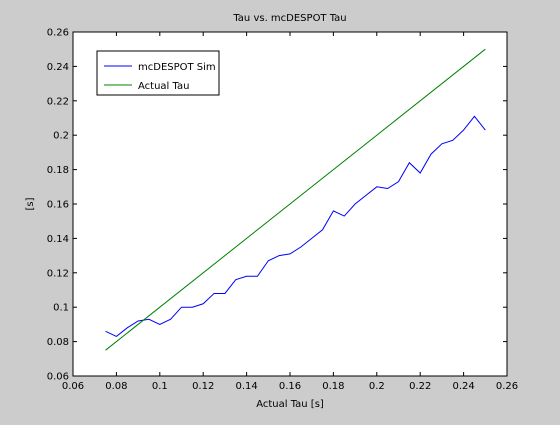  Describe the element at coordinates (58, 33) in the screenshot. I see `y-tick-label: 0.26` at that location.